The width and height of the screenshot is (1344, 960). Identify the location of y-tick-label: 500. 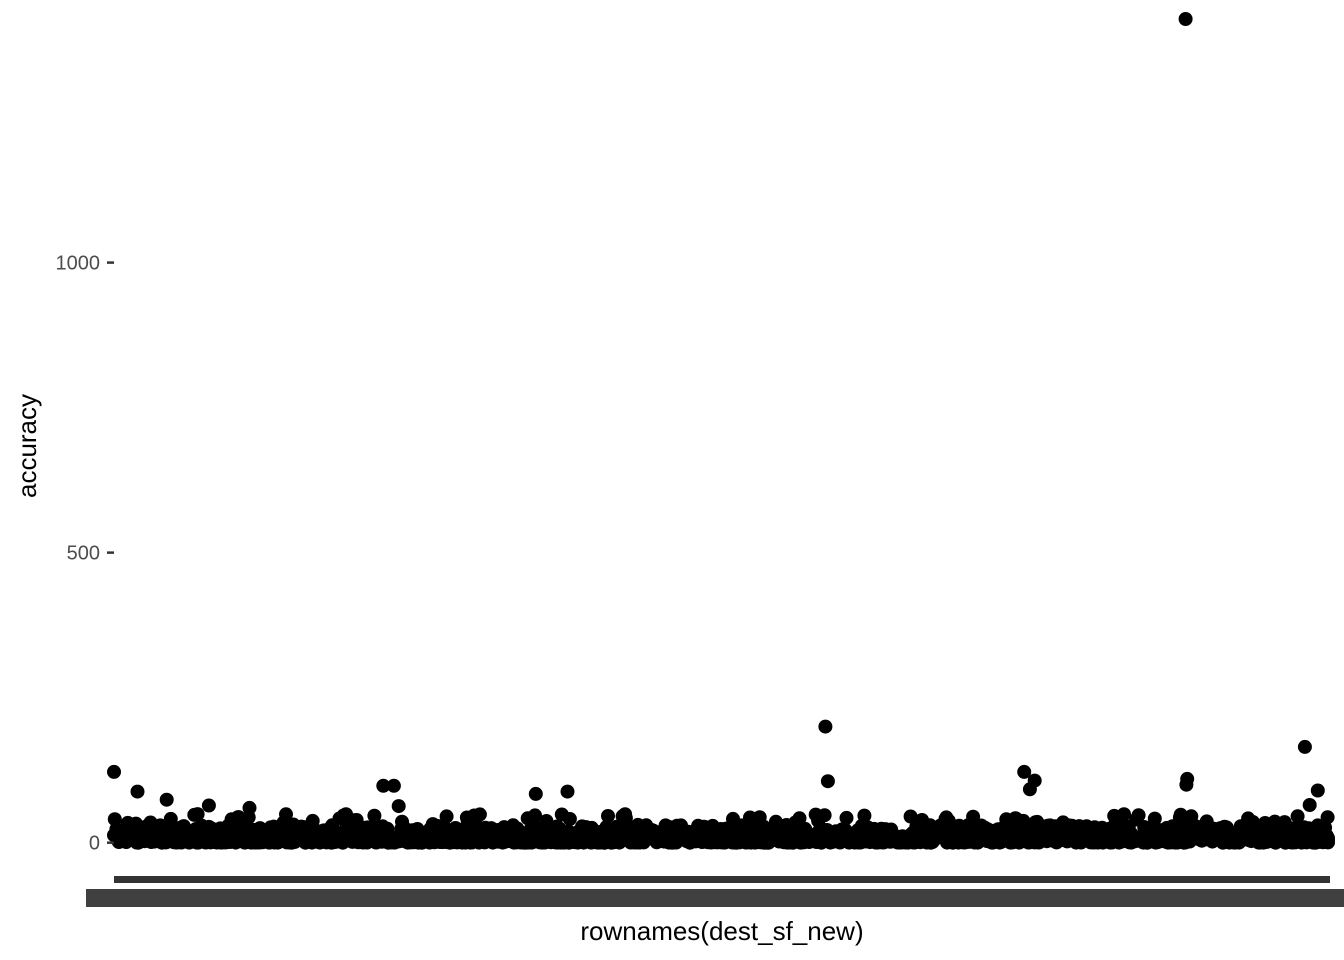
(83, 554).